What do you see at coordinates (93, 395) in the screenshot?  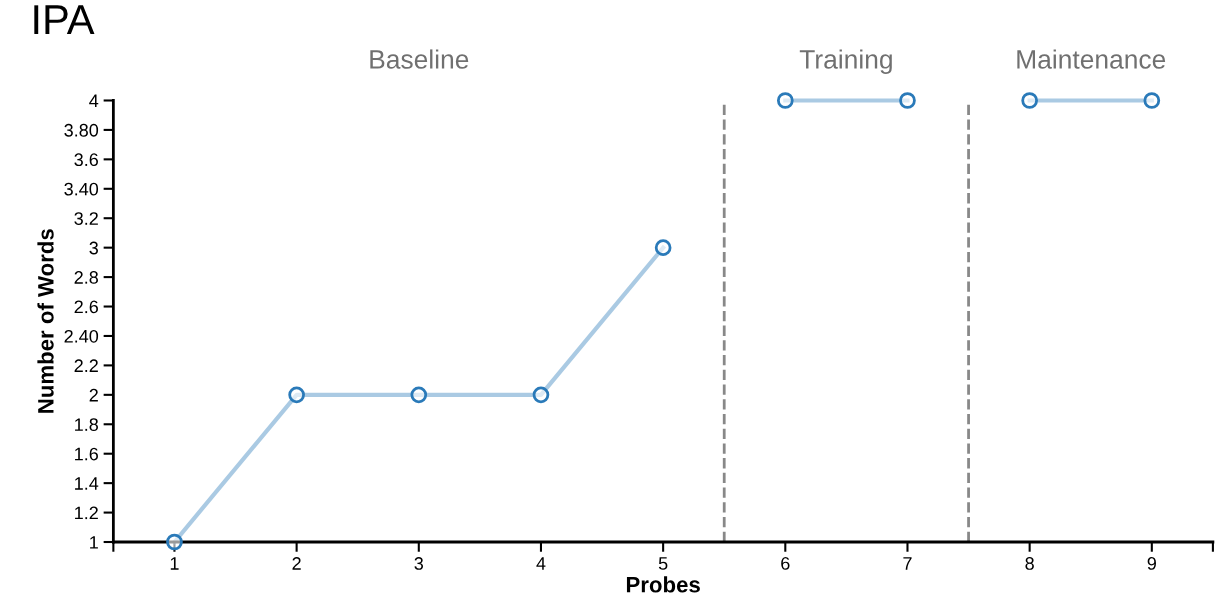 I see `y-tick-label: 2` at bounding box center [93, 395].